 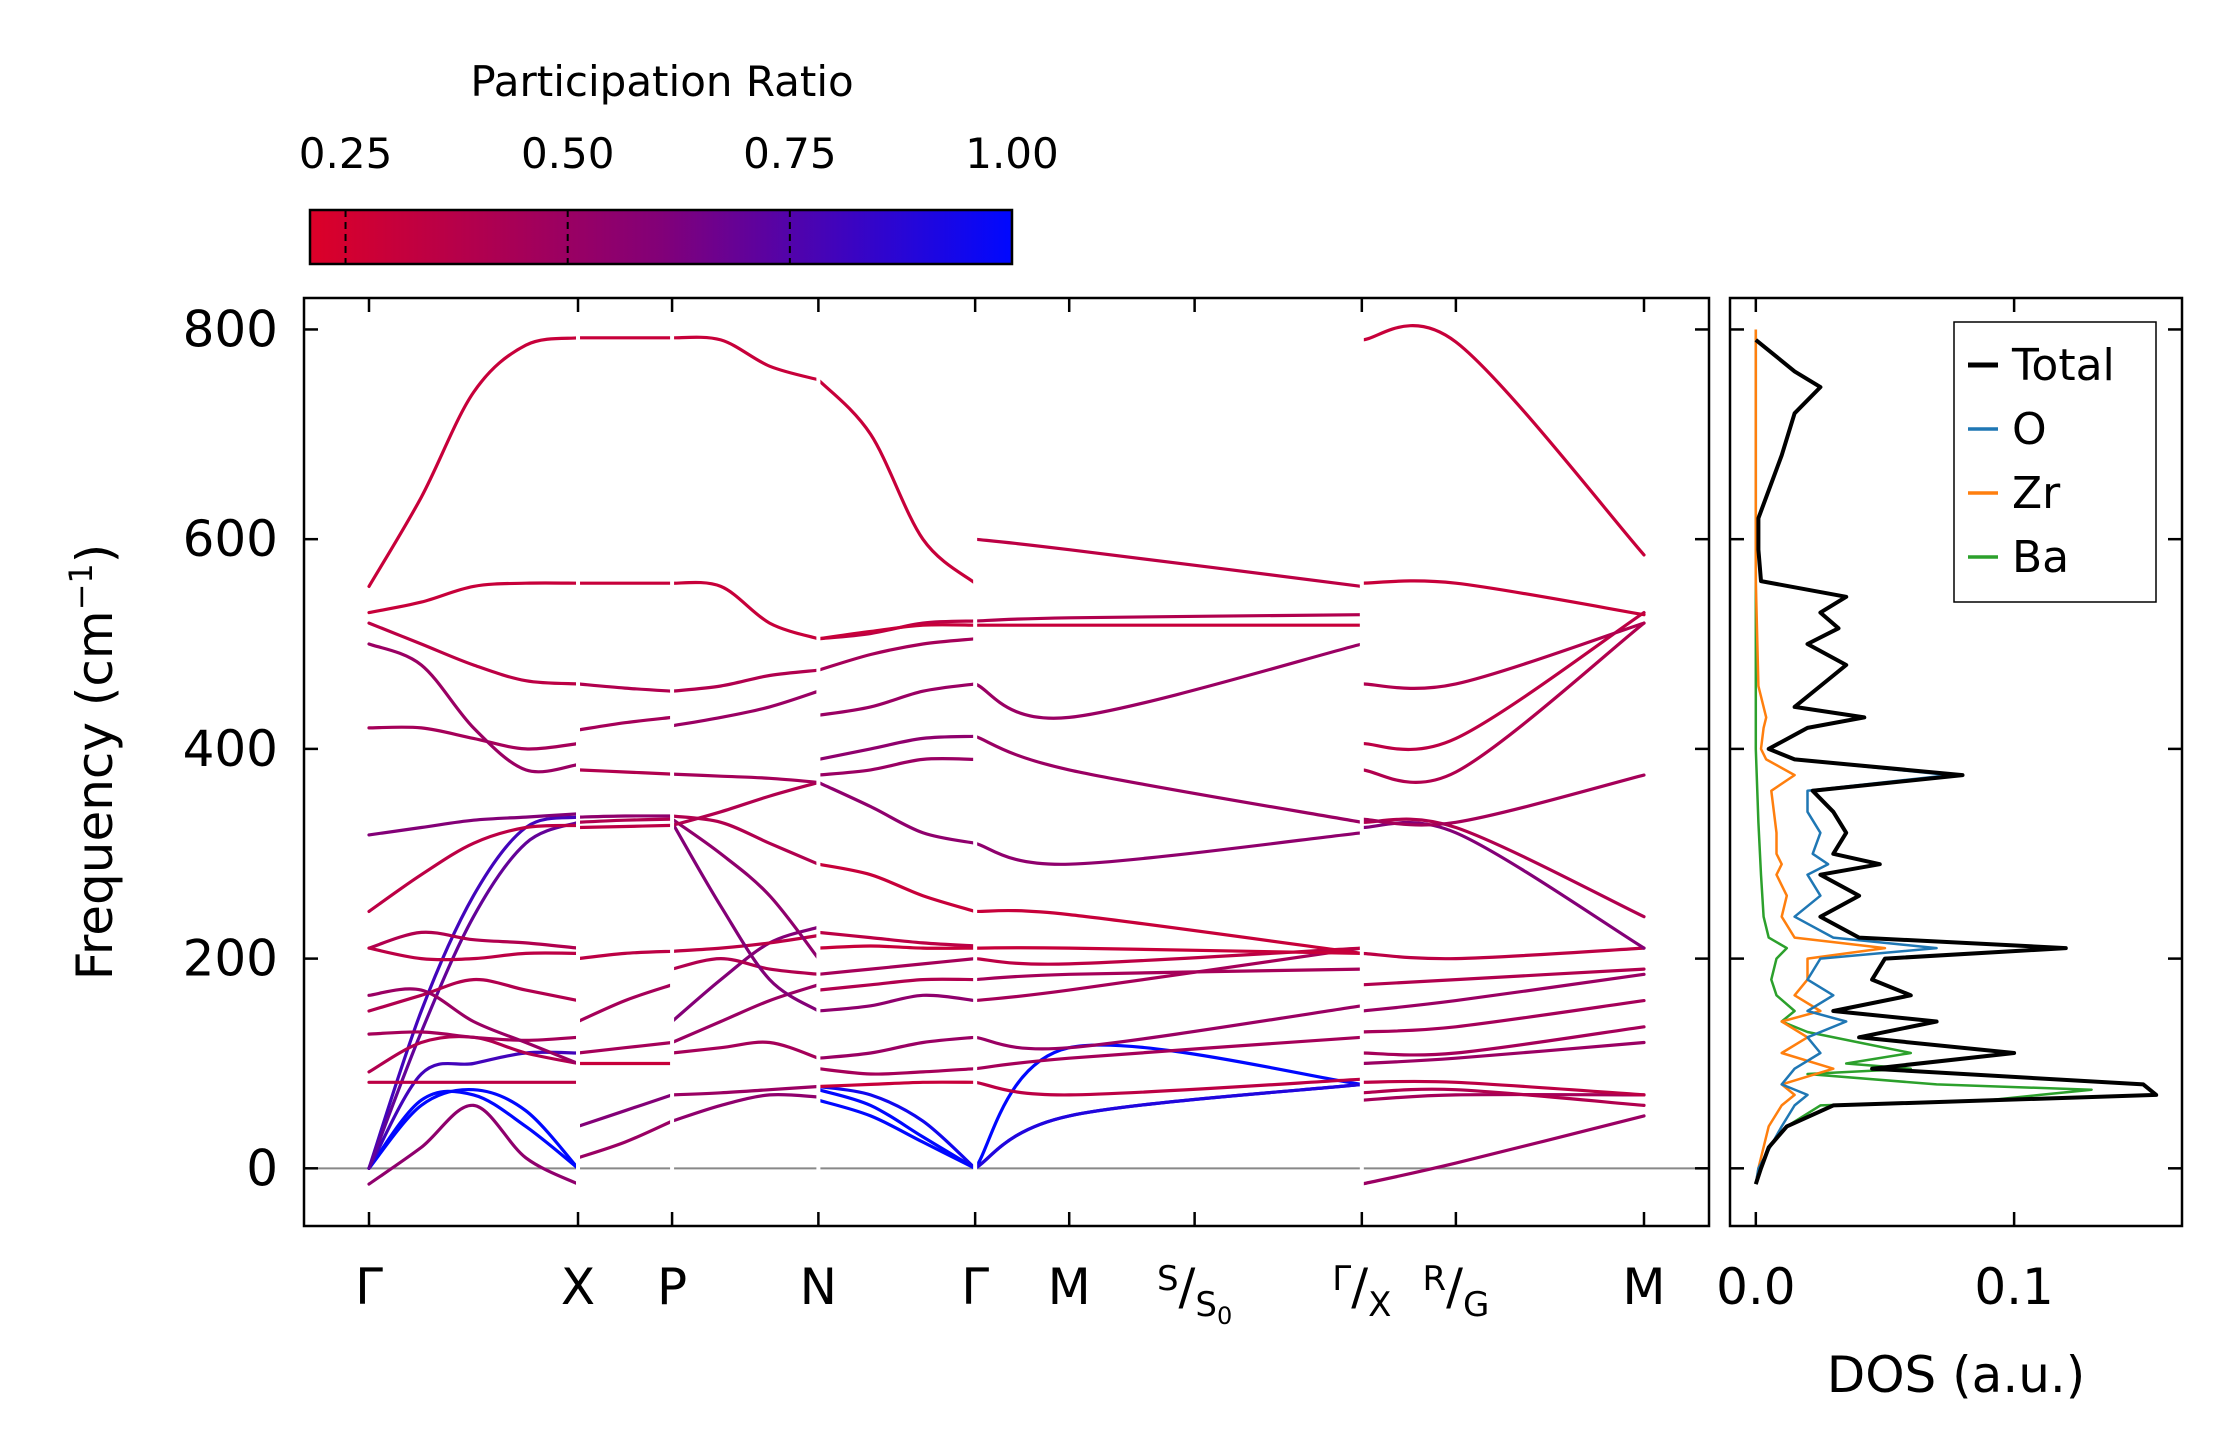 I want to click on k-point-fraction-label: Γ/X, so click(x=1361, y=1291).